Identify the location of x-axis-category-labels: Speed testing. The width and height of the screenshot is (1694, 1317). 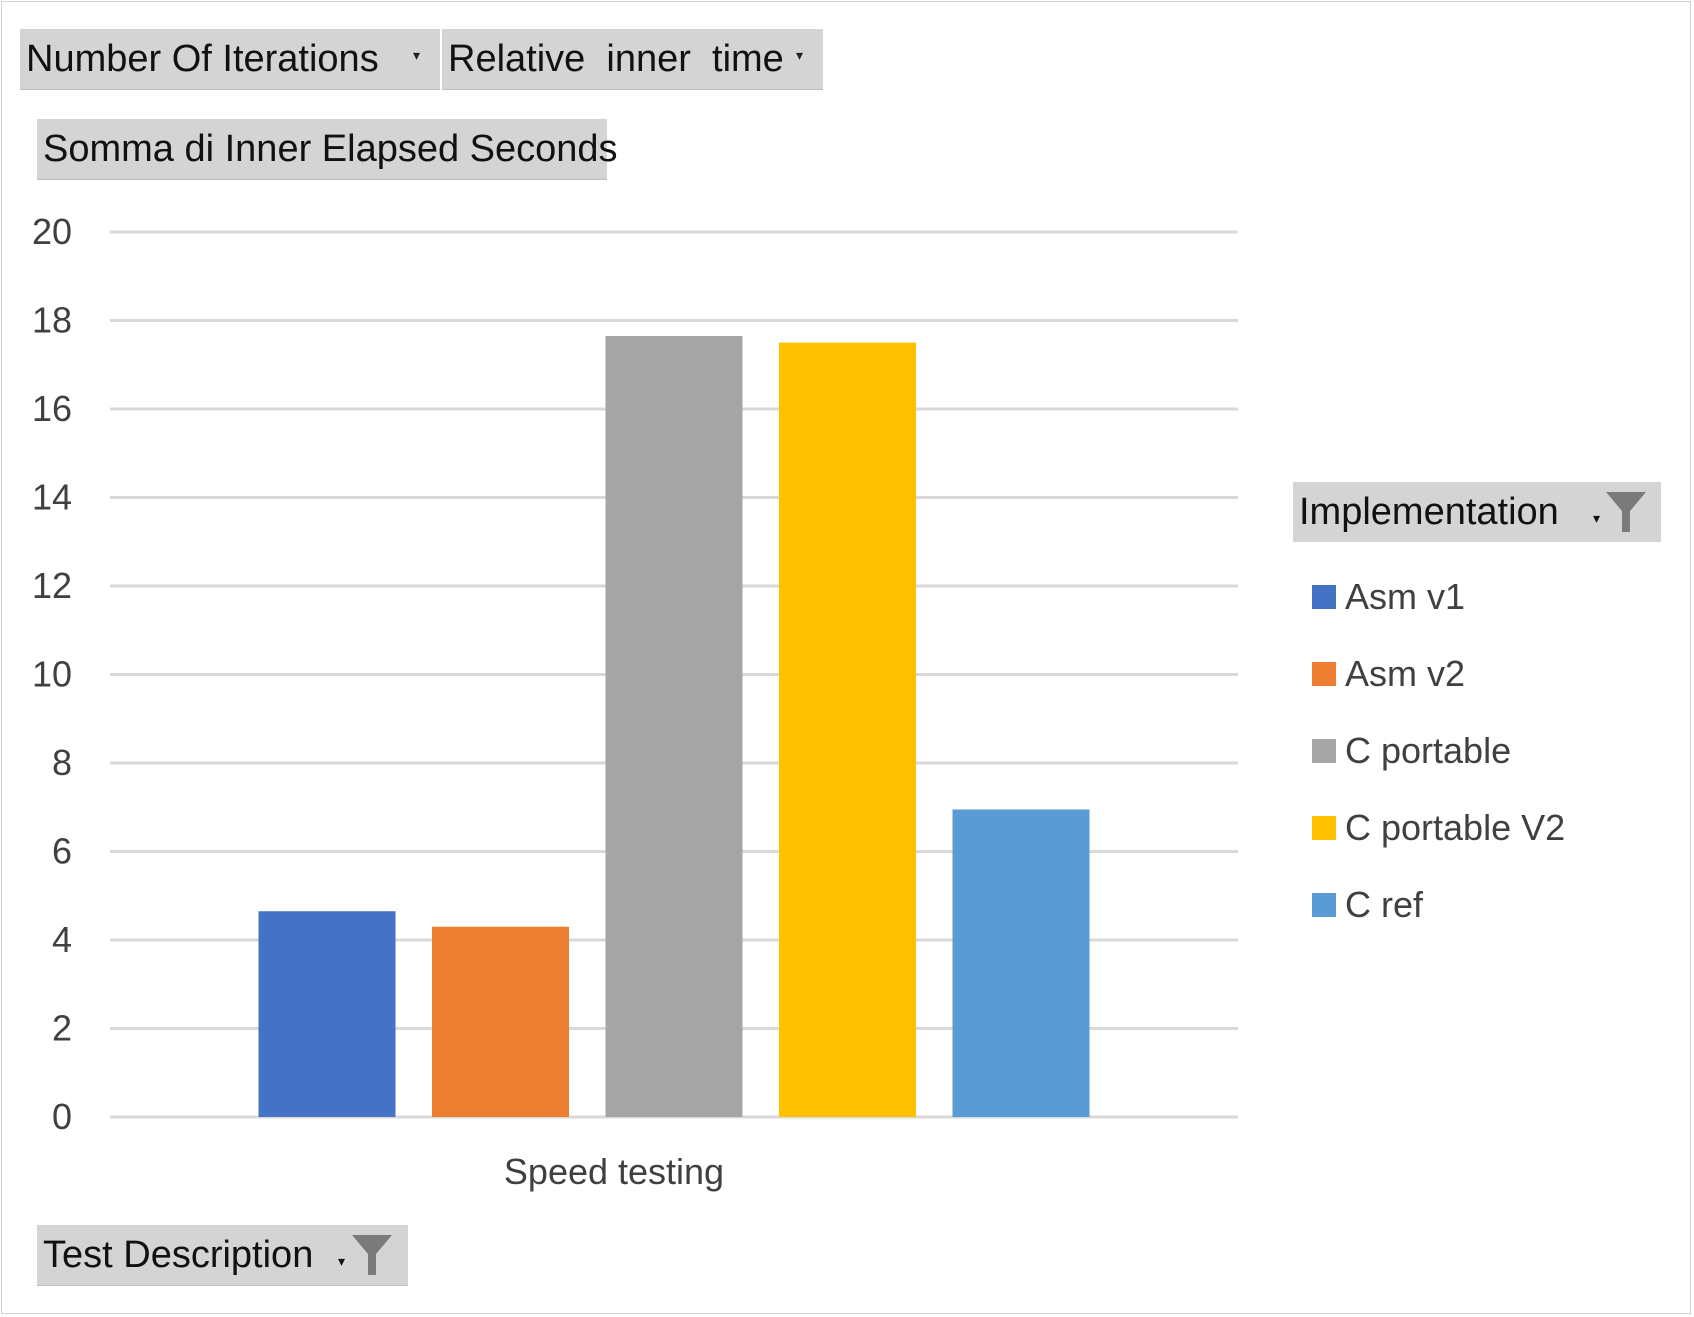
(614, 1171).